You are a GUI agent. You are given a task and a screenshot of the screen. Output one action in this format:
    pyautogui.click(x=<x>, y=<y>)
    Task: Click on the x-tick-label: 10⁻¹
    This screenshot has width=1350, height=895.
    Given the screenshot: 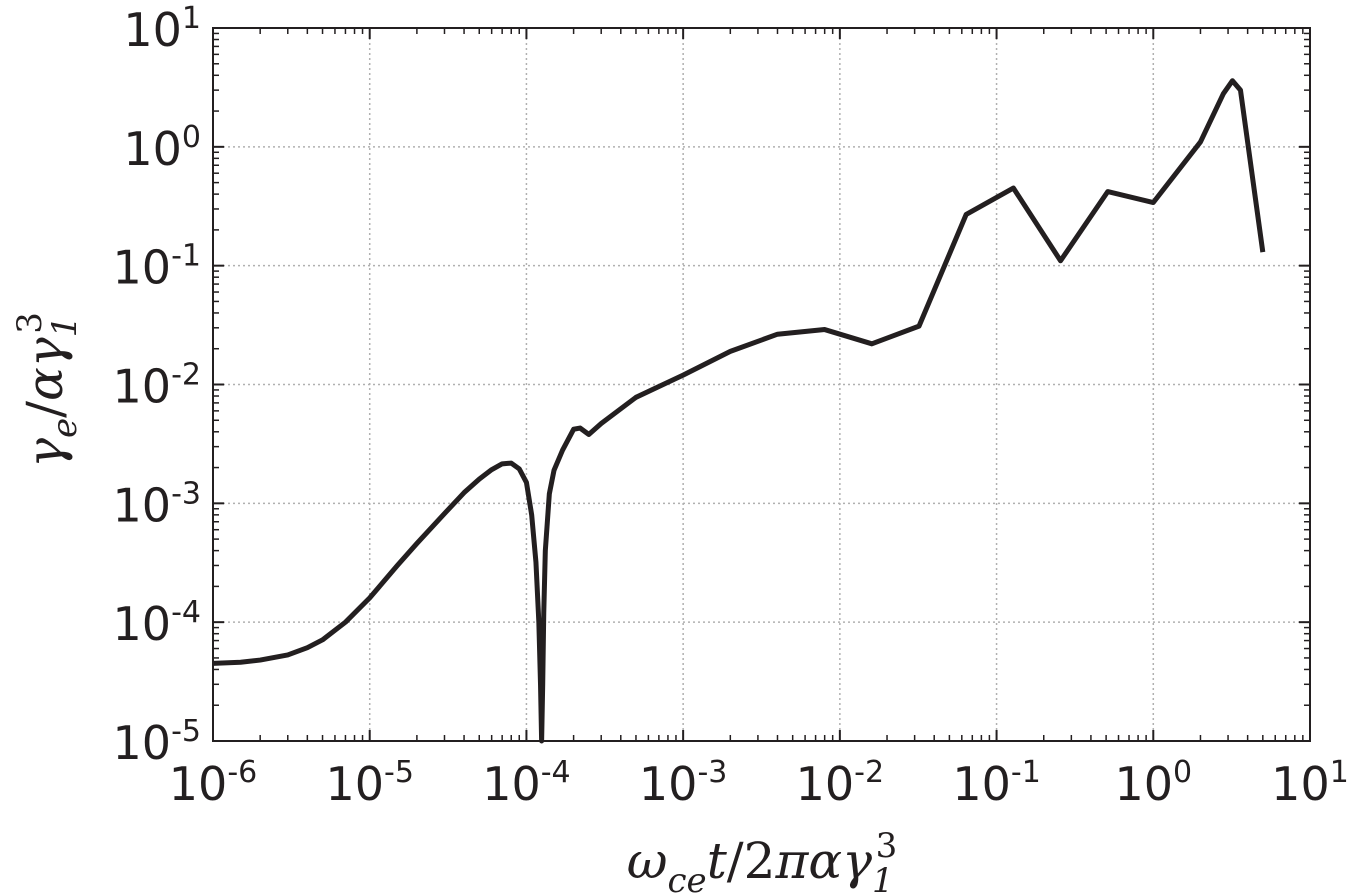 What is the action you would take?
    pyautogui.click(x=996, y=783)
    